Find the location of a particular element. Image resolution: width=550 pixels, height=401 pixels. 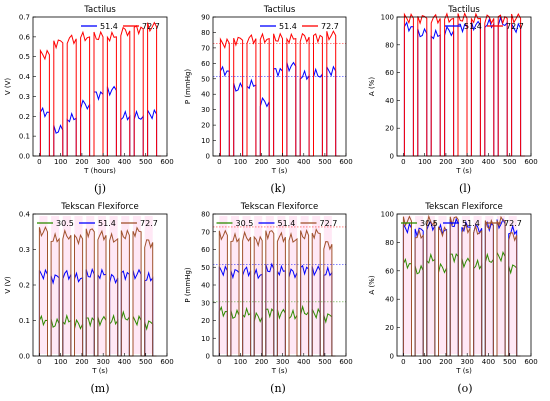

y-tick-label: 0.2 is located at coordinates (24, 117).